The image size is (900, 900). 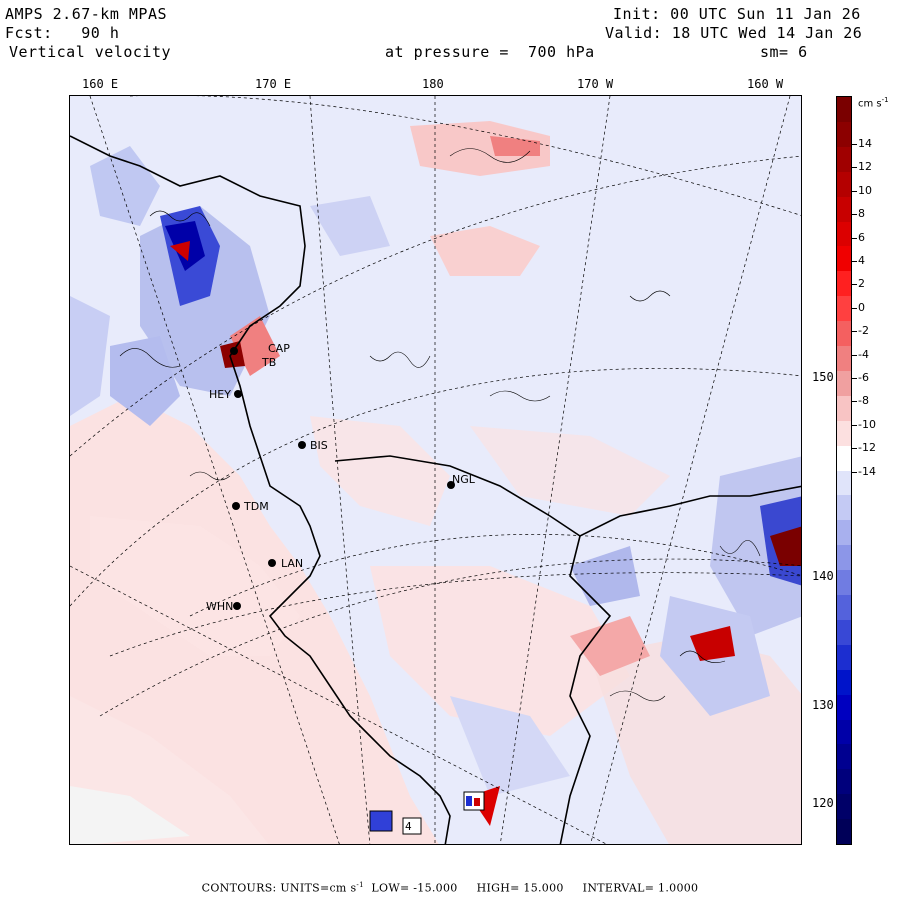 What do you see at coordinates (90, 52) in the screenshot?
I see `variable-name: Vertical velocity` at bounding box center [90, 52].